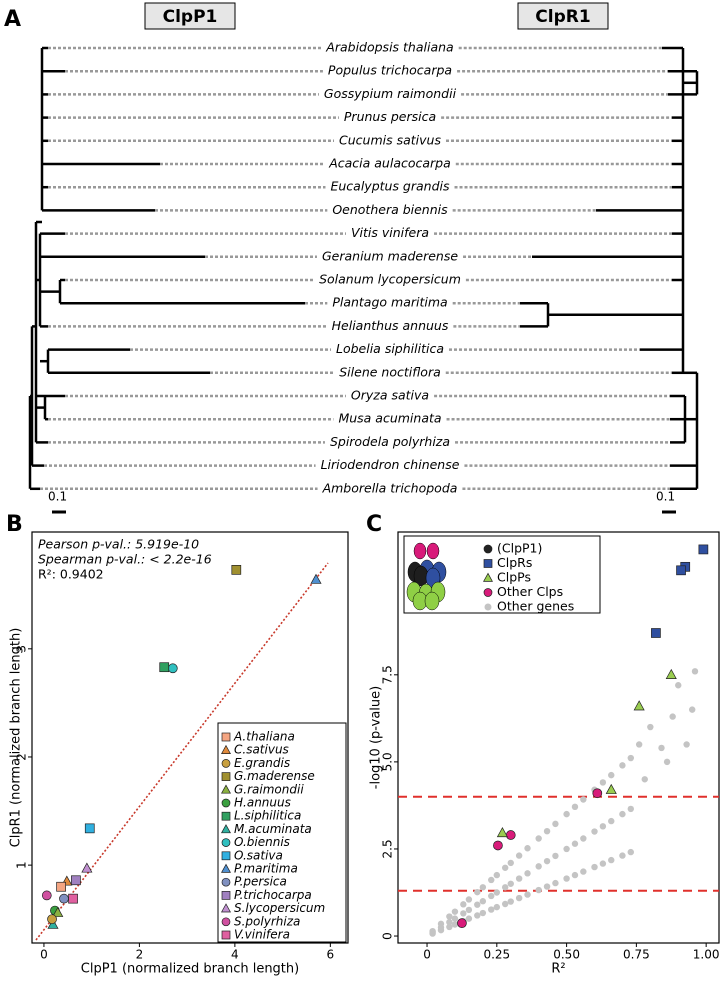 The width and height of the screenshot is (727, 1000). What do you see at coordinates (530, 591) in the screenshot?
I see `legend-label: Other Clps` at bounding box center [530, 591].